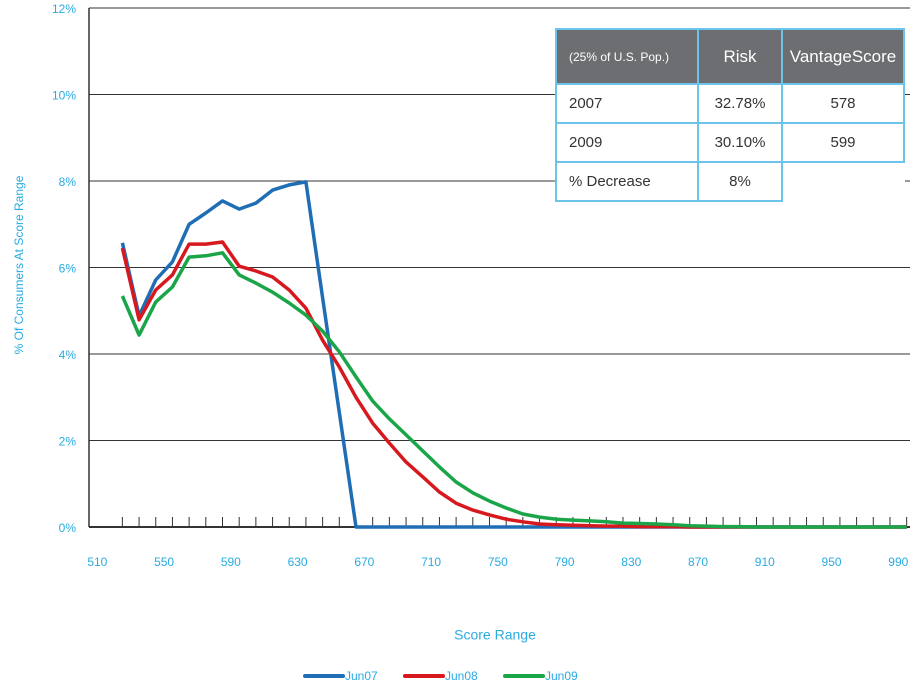  What do you see at coordinates (898, 562) in the screenshot?
I see `x-tick-label: 990` at bounding box center [898, 562].